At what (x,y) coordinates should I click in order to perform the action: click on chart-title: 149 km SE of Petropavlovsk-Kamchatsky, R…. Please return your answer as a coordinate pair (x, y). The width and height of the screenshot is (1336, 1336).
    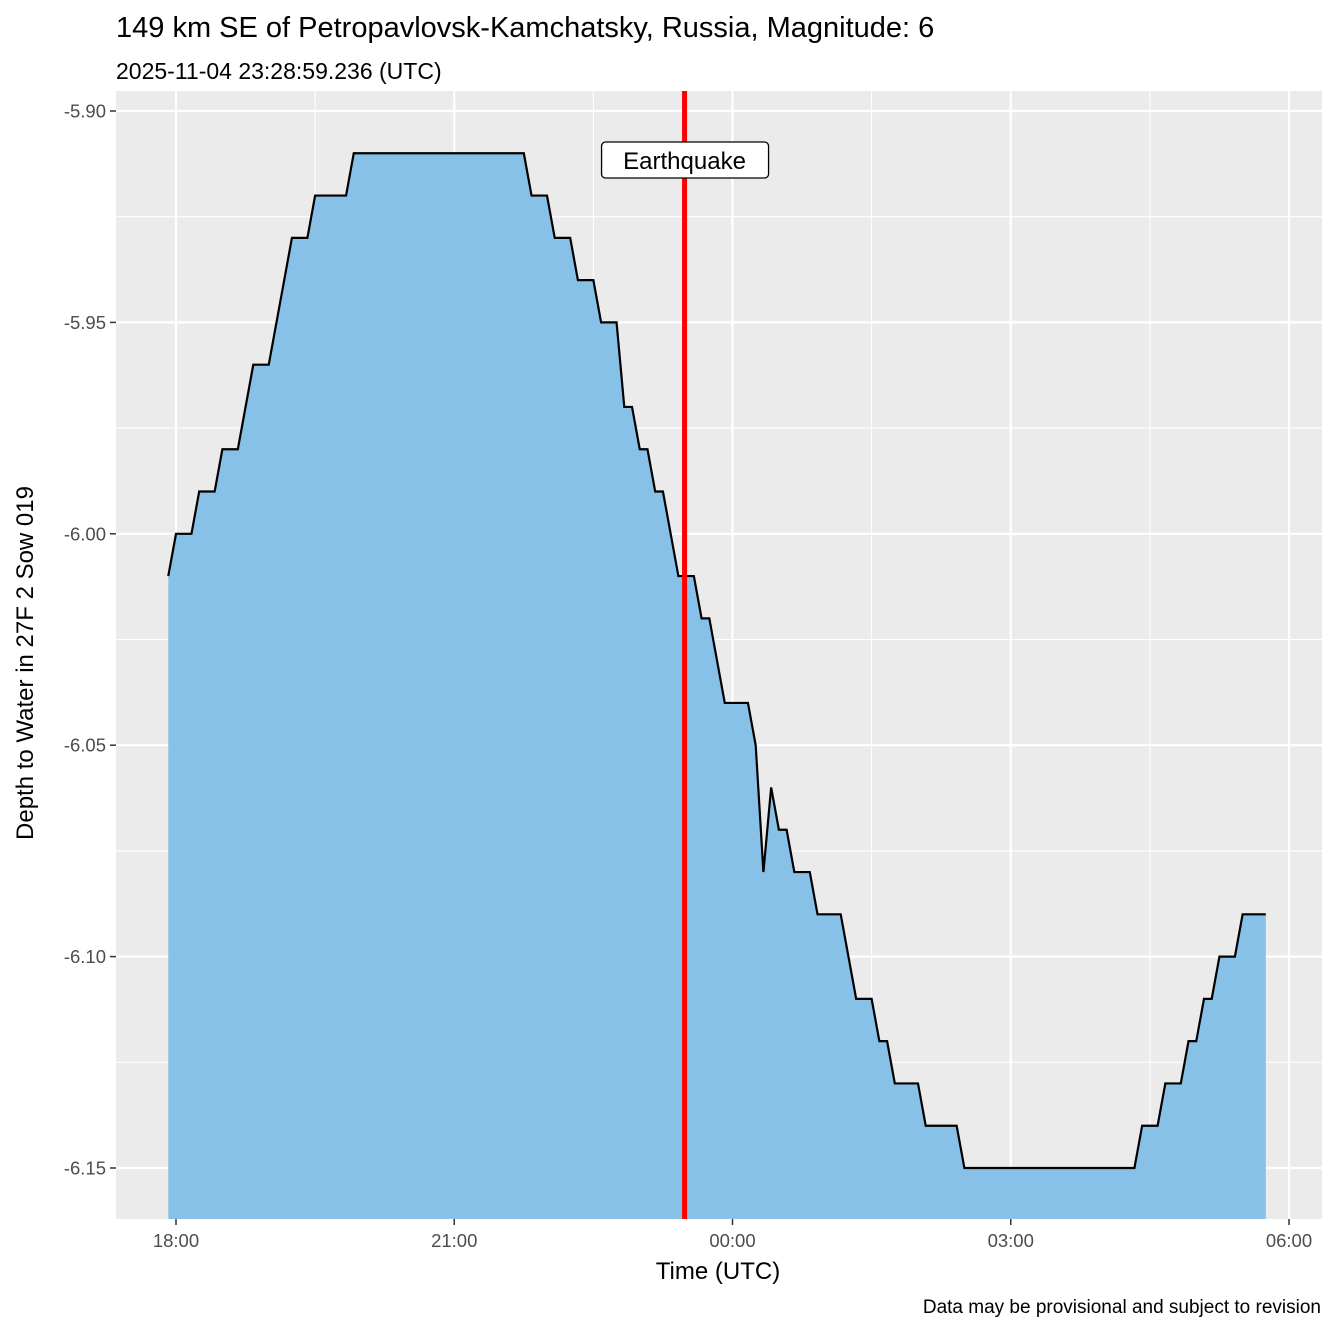
    Looking at the image, I should click on (525, 28).